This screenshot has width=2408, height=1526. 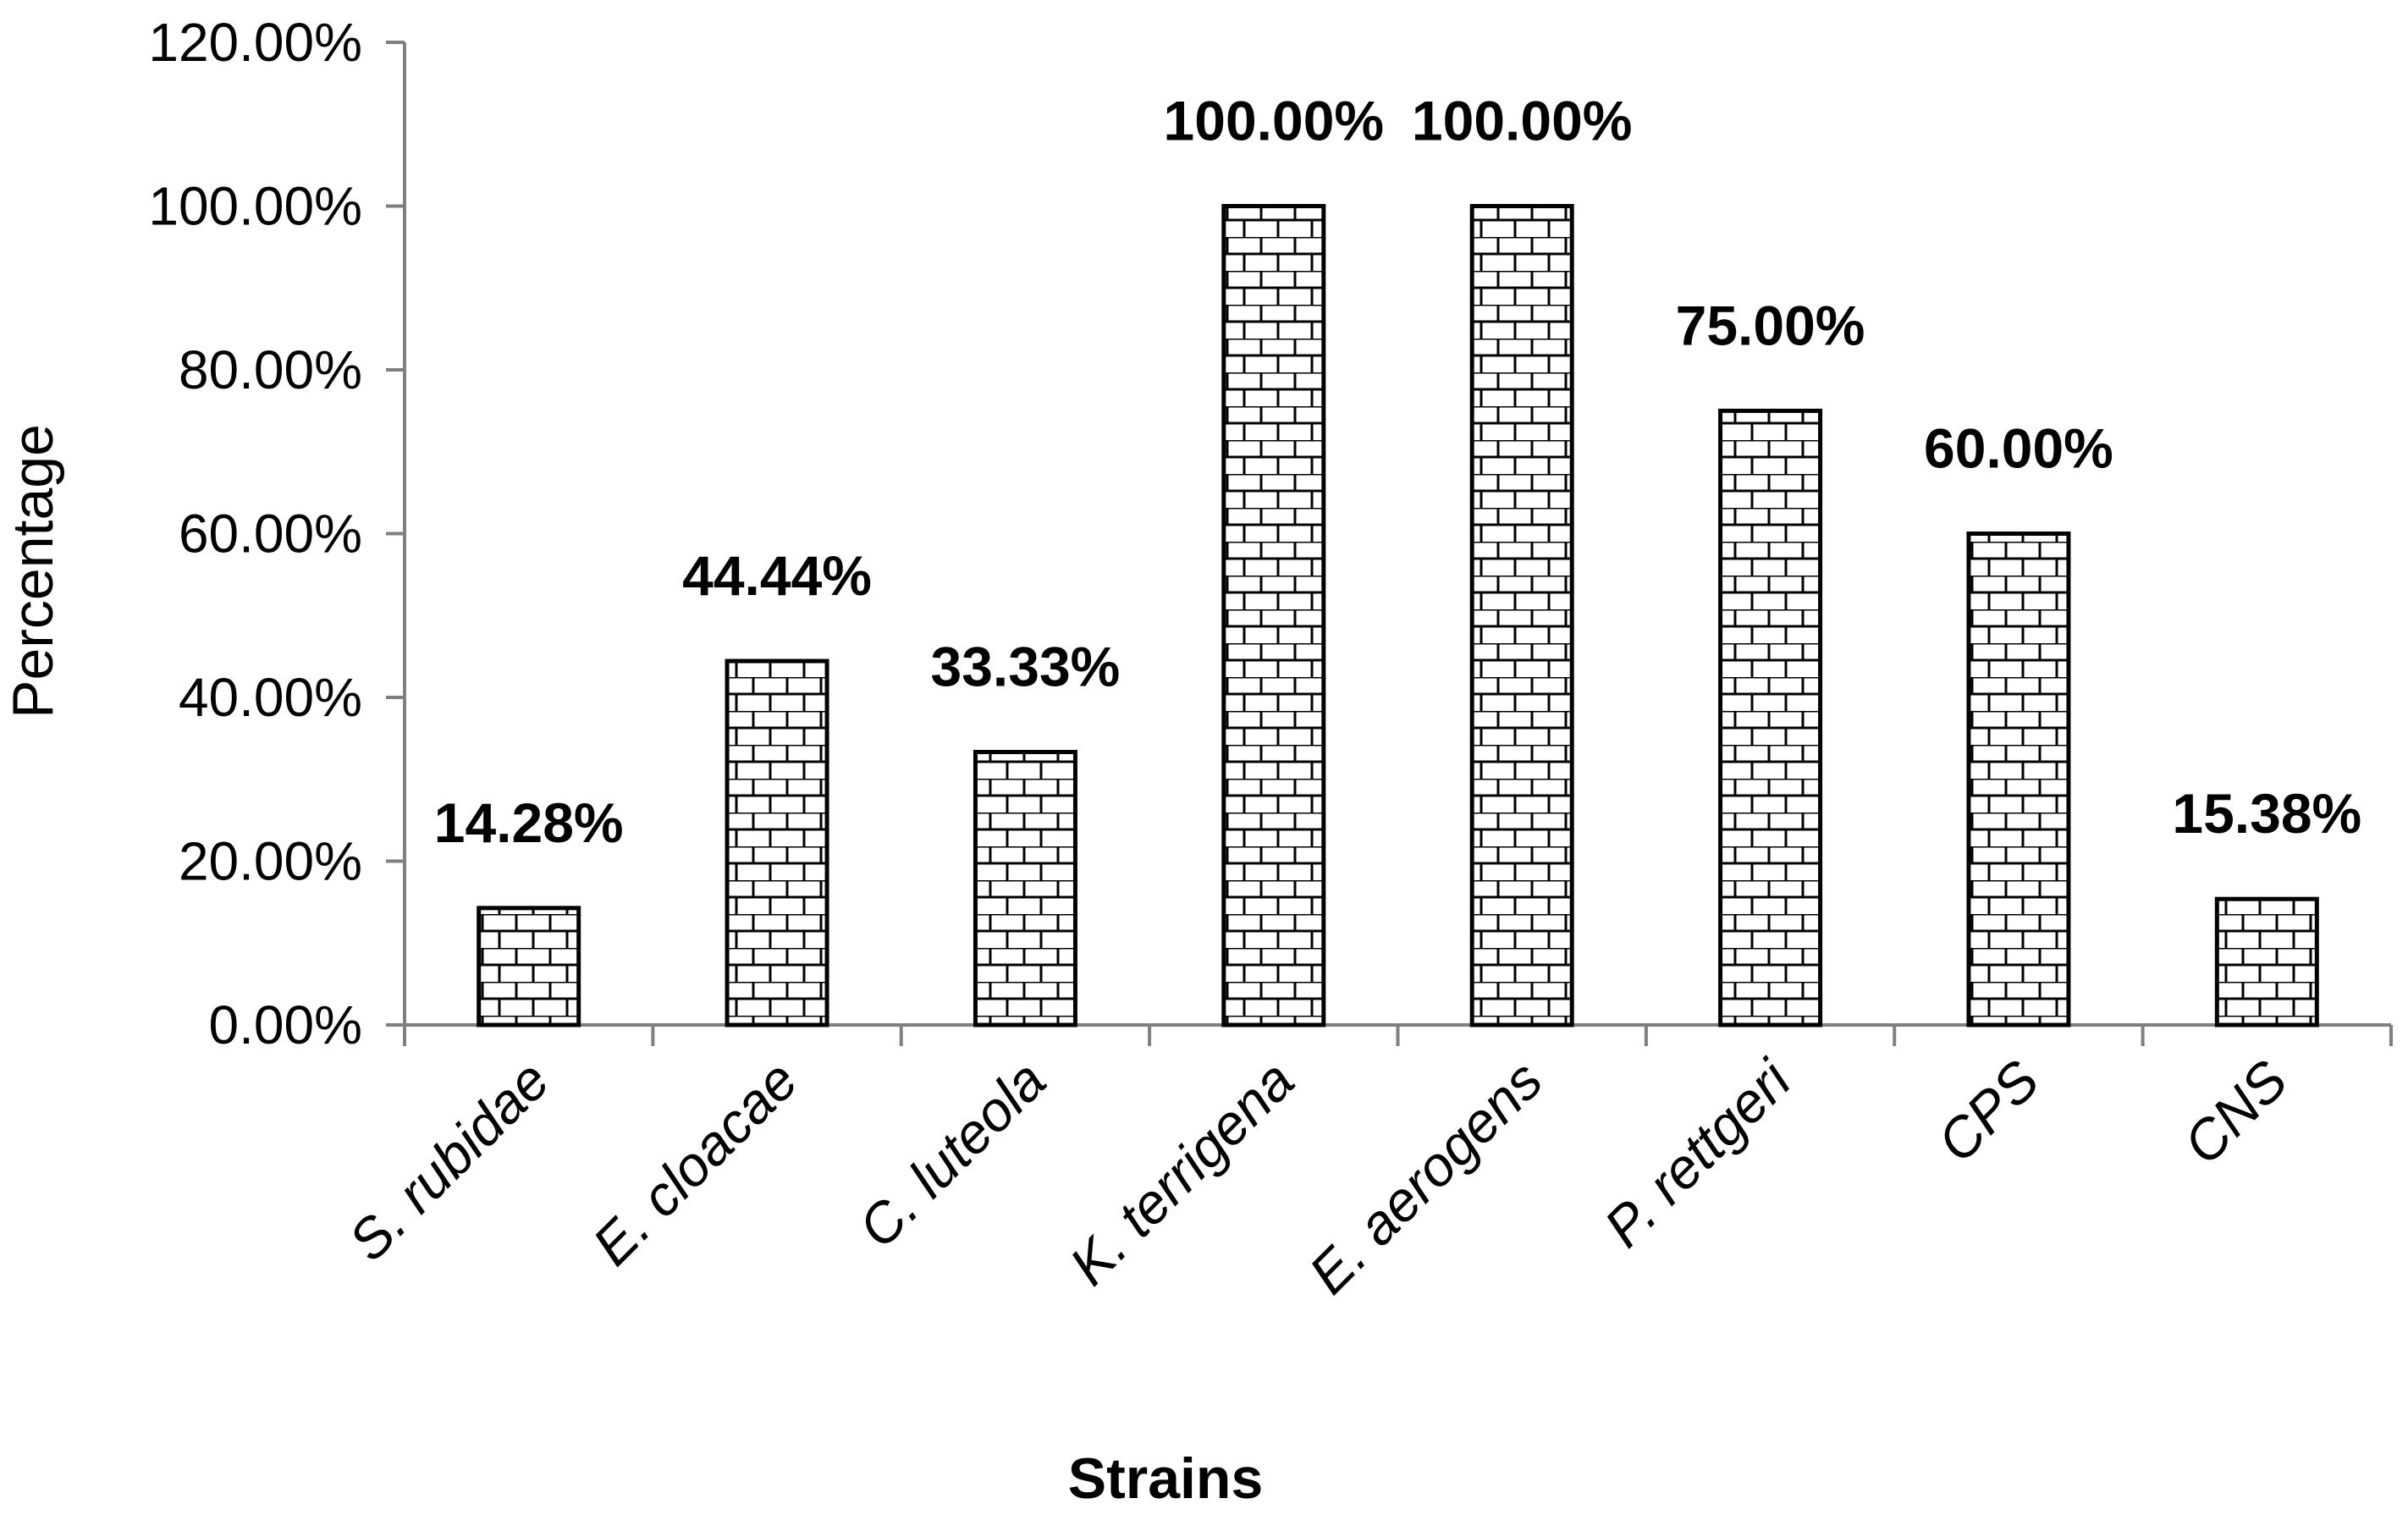 I want to click on y-tick-label: 100.00%, so click(x=255, y=206).